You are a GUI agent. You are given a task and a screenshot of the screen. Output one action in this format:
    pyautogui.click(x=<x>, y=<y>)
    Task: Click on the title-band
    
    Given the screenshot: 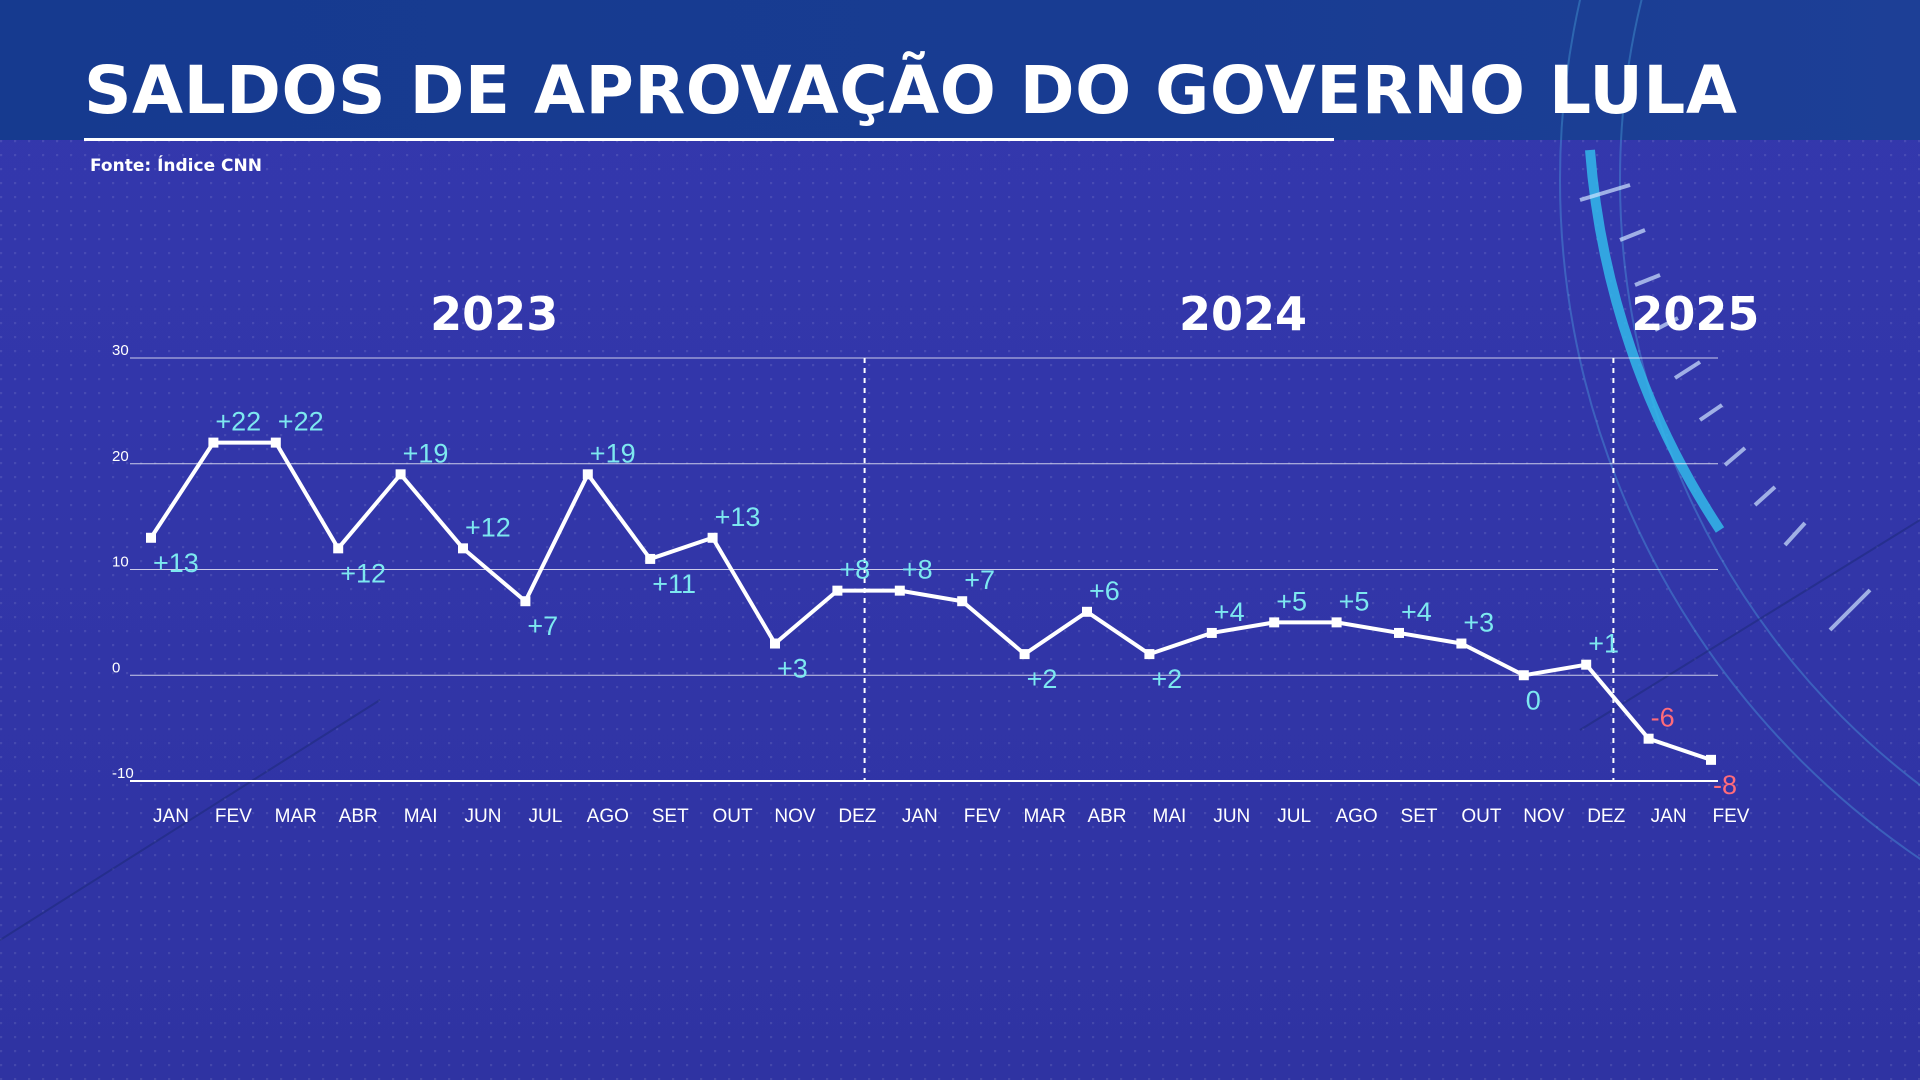 What is the action you would take?
    pyautogui.click(x=960, y=70)
    